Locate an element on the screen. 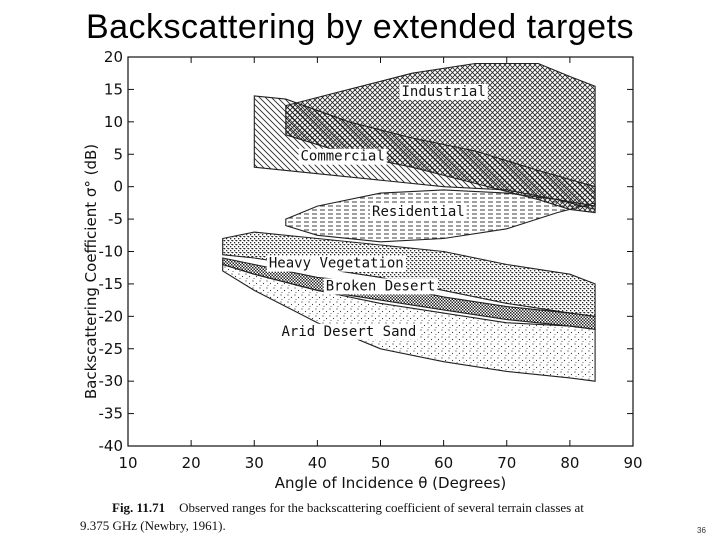 The height and width of the screenshot is (540, 720). region-label-industrial: Industrial is located at coordinates (443, 92).